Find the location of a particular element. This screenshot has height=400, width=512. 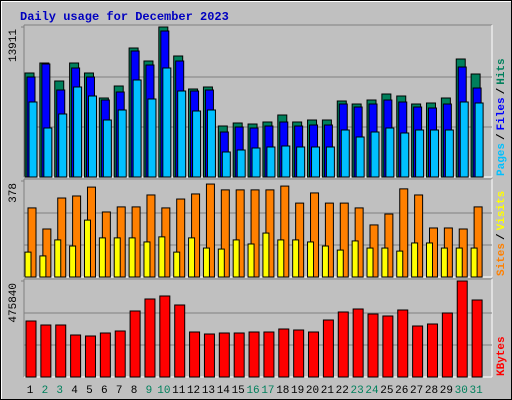

x-tick-label: 18 is located at coordinates (282, 391).